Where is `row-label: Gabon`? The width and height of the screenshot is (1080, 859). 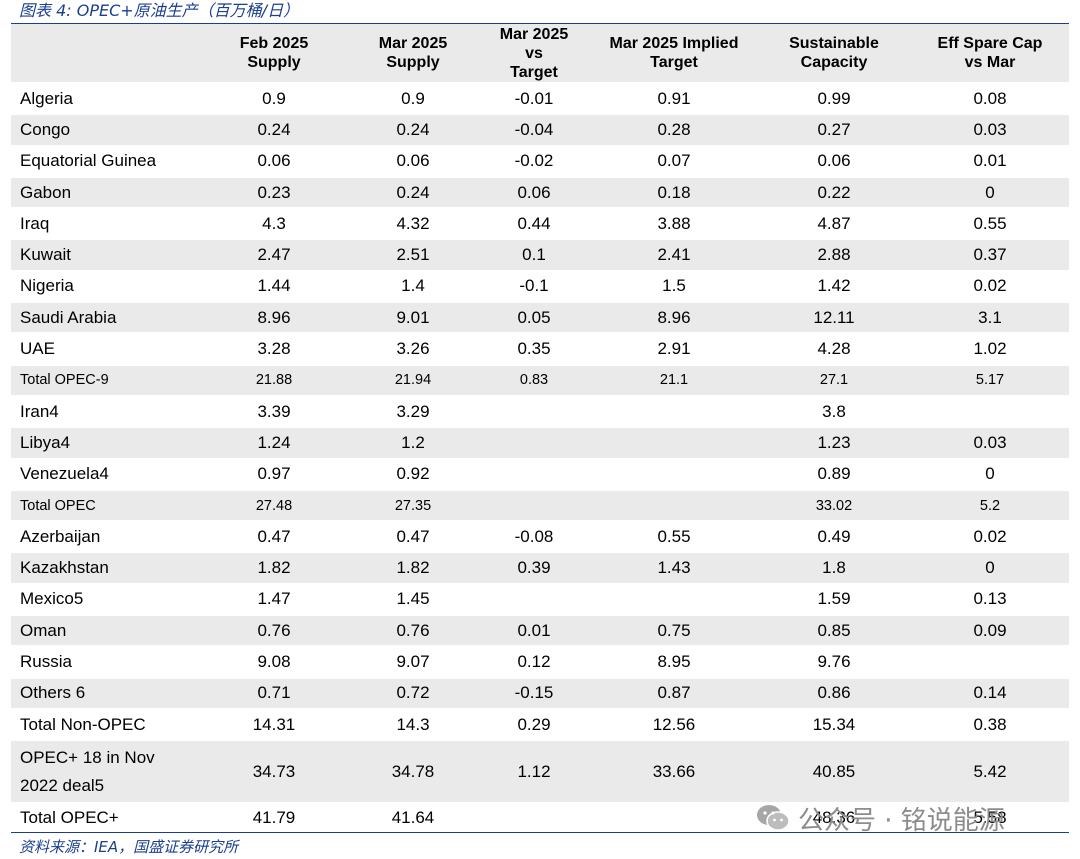
row-label: Gabon is located at coordinates (105, 193).